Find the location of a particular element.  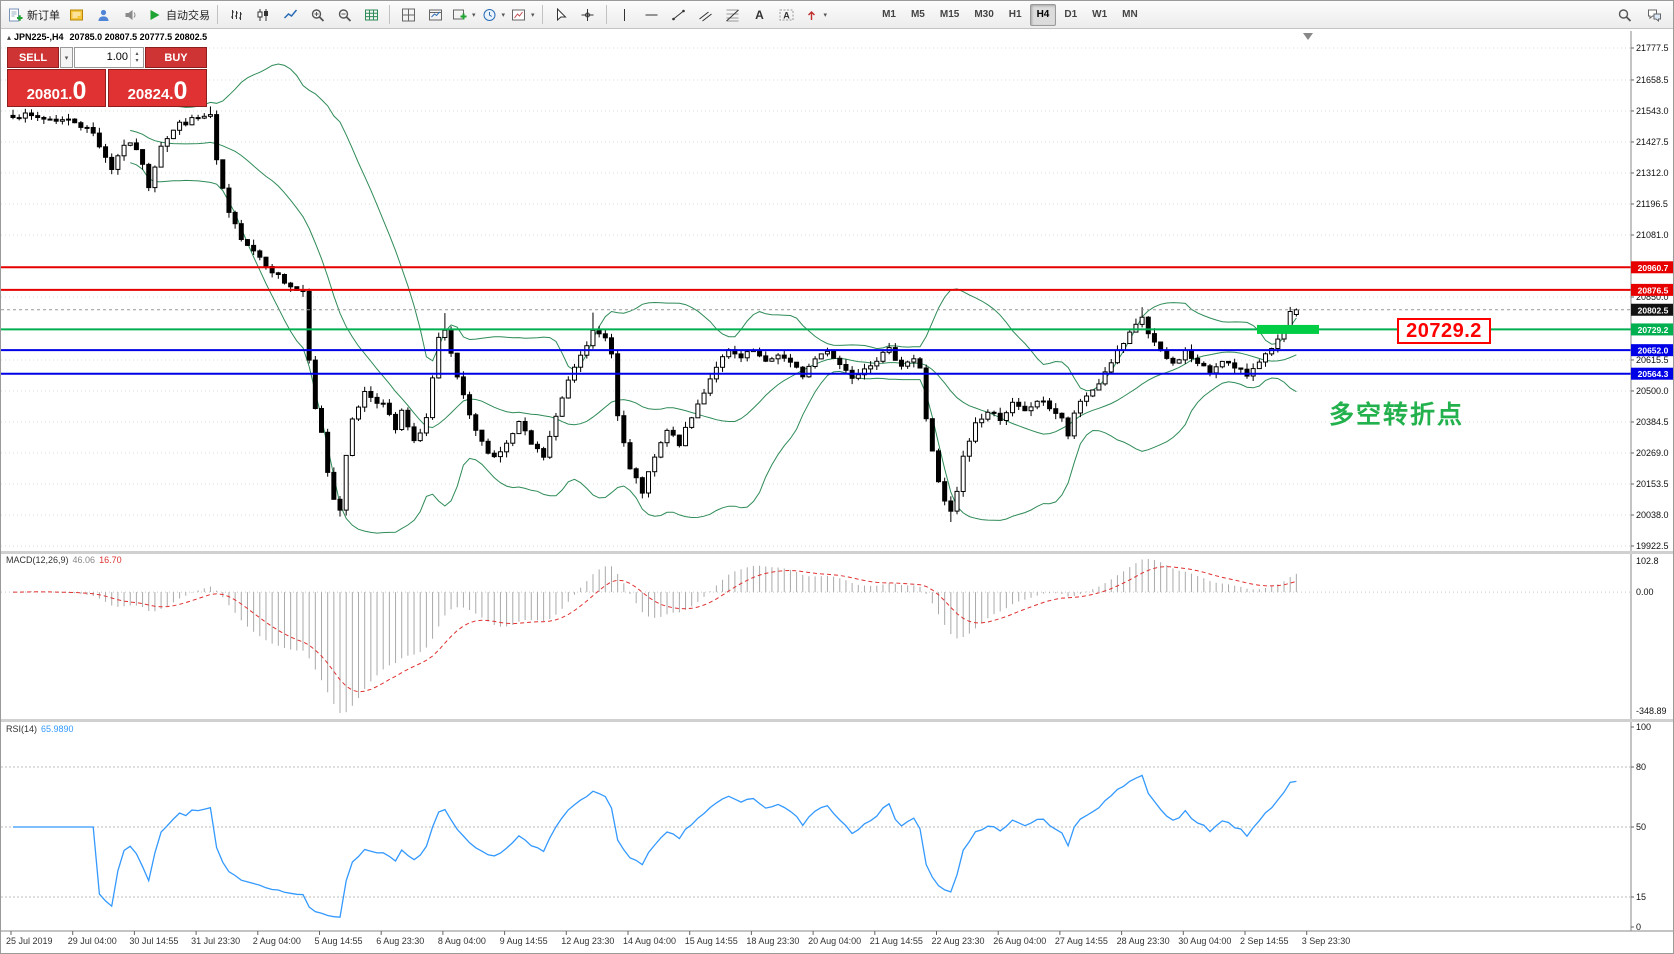

sell-price-box: 20801. 0 is located at coordinates (56, 88).